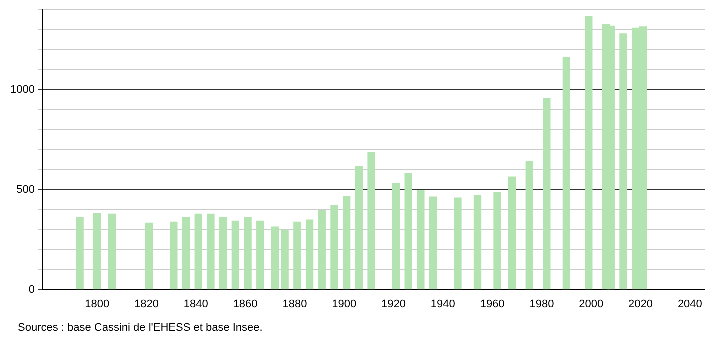  I want to click on x-tick-label: 1980, so click(542, 304).